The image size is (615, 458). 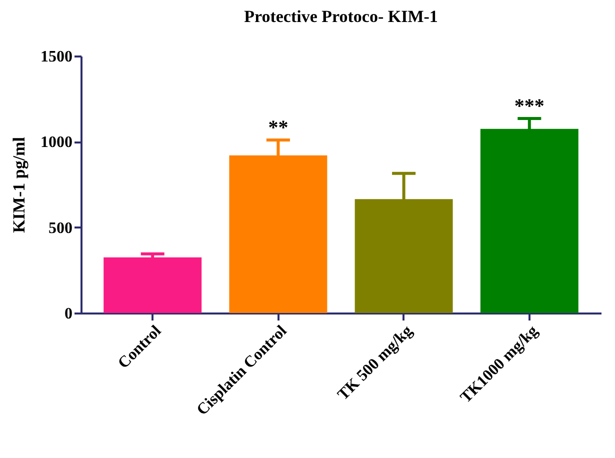 What do you see at coordinates (529, 107) in the screenshot?
I see `annotation: ***` at bounding box center [529, 107].